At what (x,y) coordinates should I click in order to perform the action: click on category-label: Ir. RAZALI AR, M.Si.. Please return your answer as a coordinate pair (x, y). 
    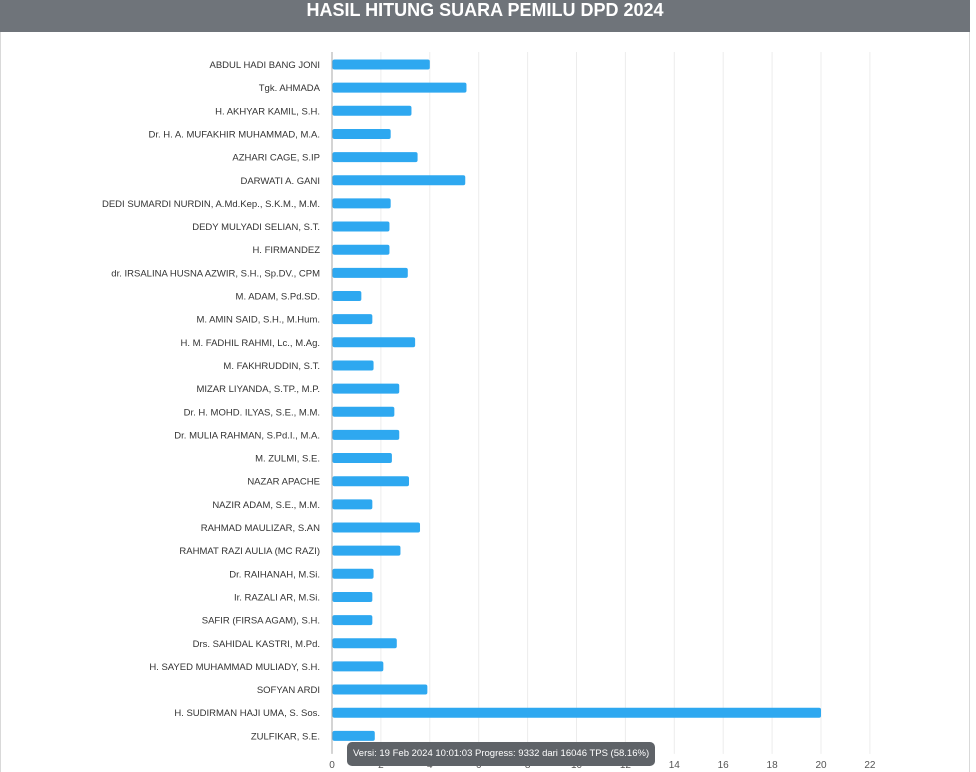
    Looking at the image, I should click on (277, 597).